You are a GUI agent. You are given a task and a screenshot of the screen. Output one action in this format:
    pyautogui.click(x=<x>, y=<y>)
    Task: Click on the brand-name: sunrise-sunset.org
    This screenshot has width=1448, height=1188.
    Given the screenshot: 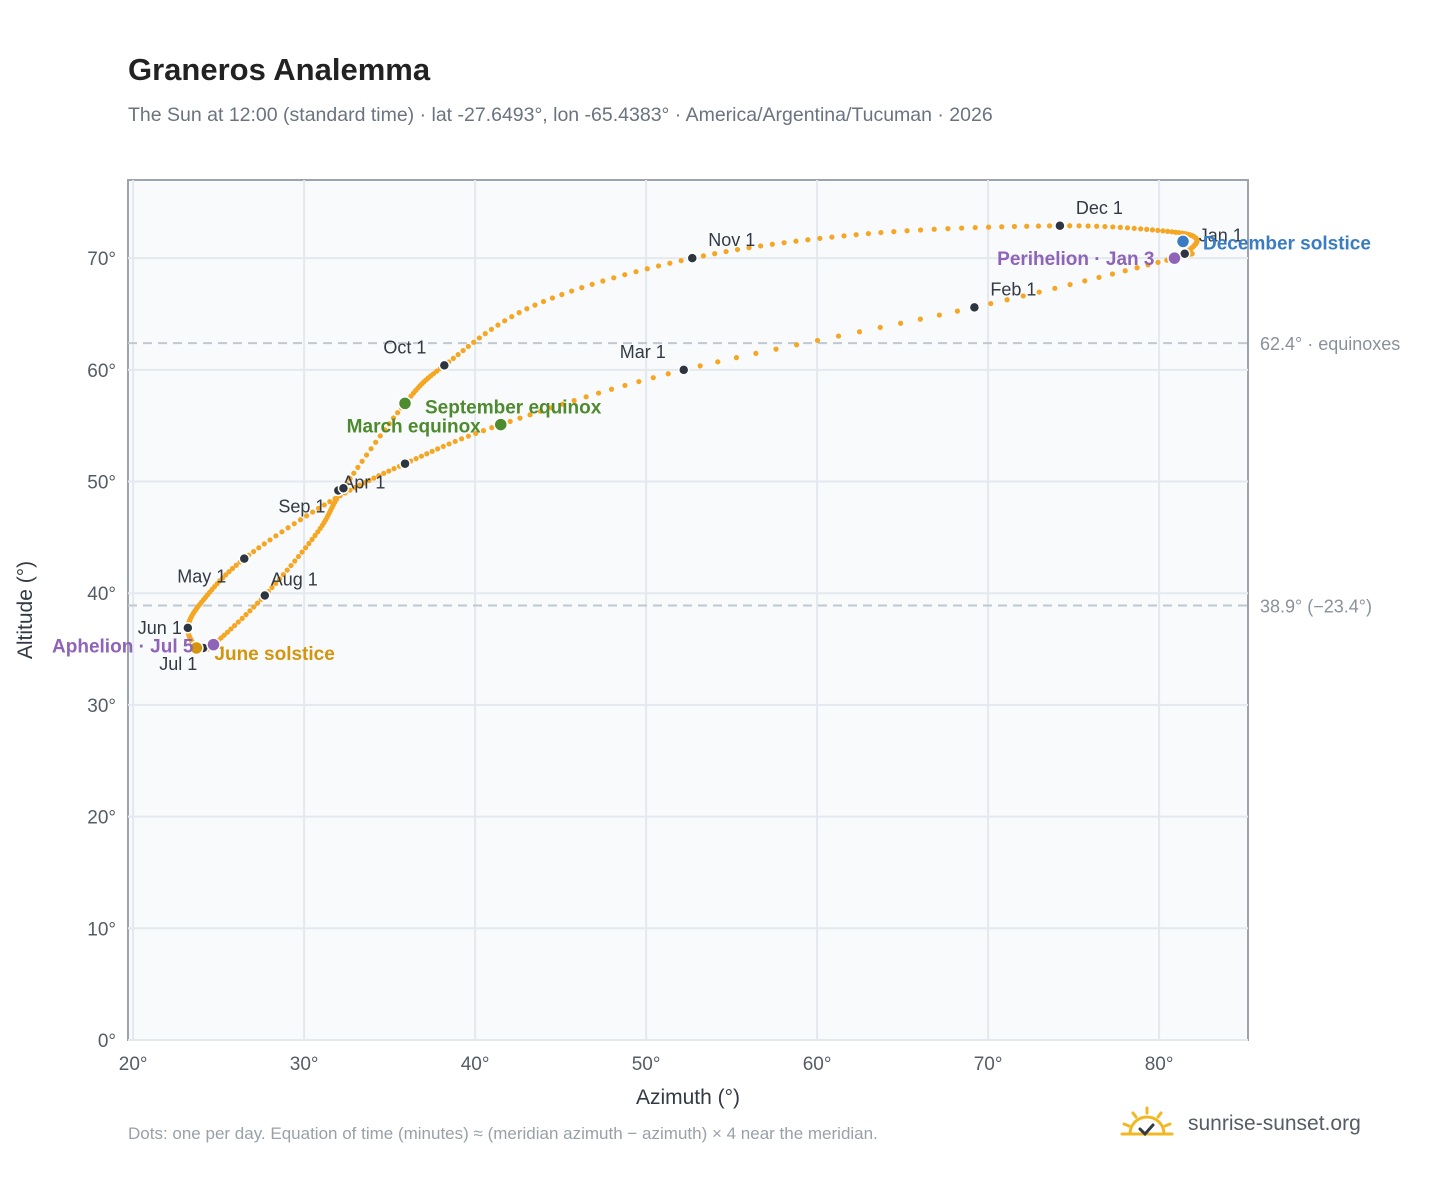 What is the action you would take?
    pyautogui.click(x=1274, y=1123)
    